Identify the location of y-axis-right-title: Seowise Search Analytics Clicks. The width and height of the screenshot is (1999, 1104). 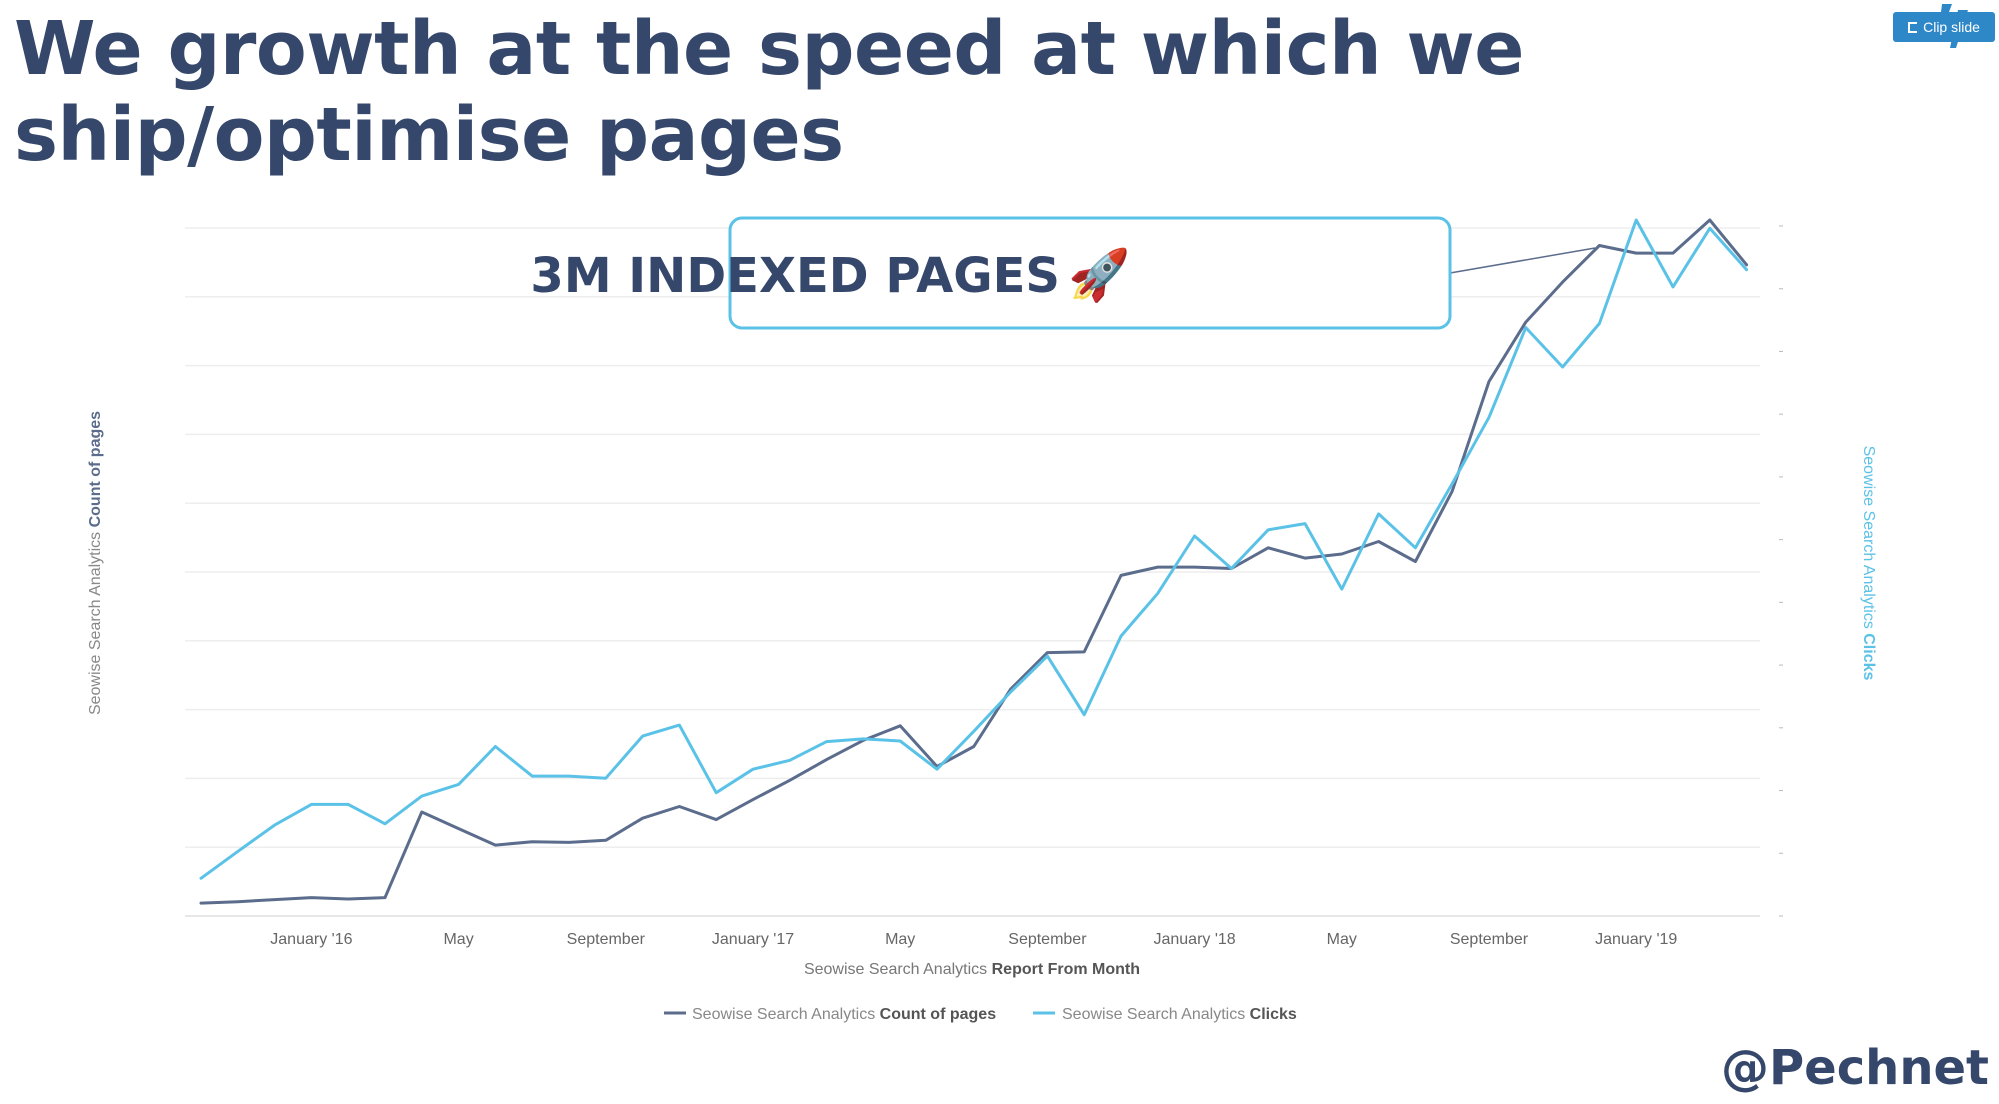
(1868, 563).